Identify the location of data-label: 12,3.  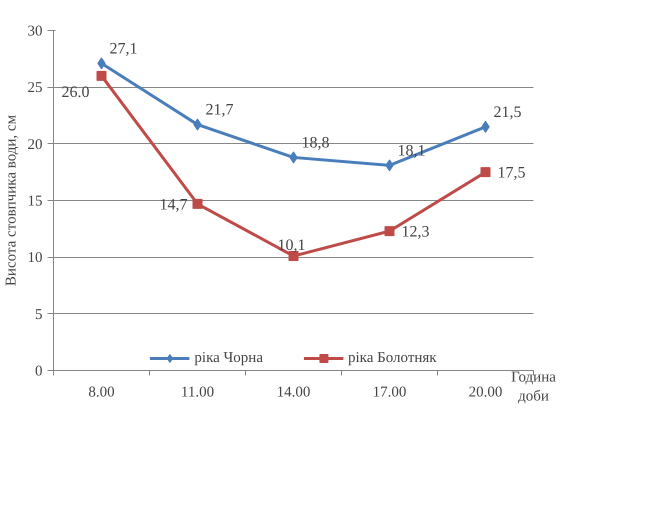
(416, 232).